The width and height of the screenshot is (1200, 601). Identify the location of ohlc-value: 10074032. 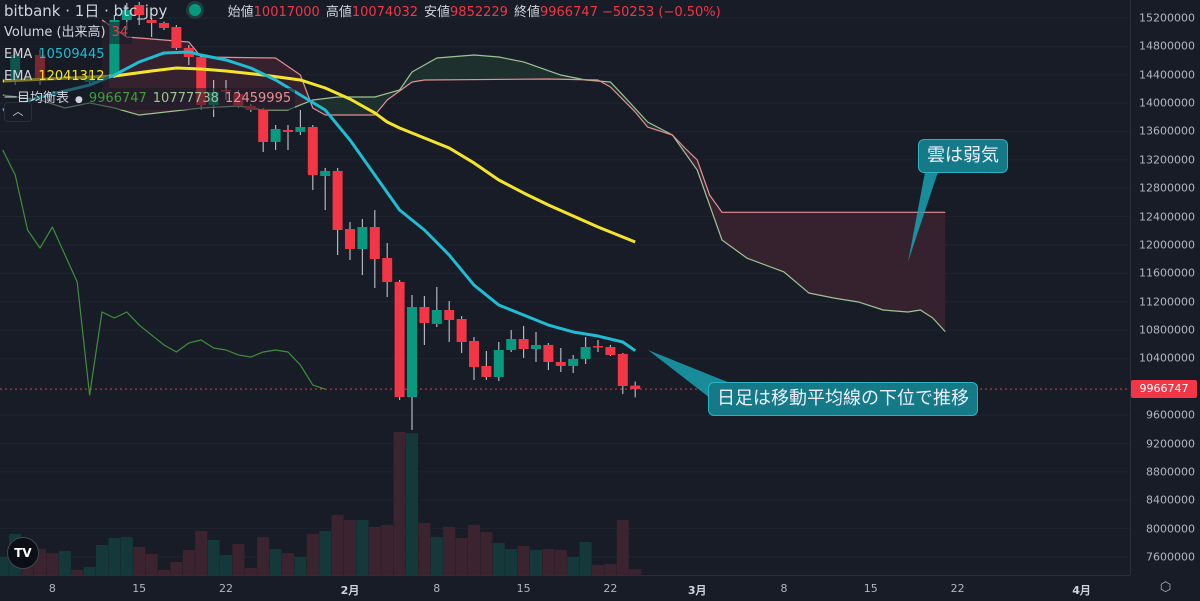
(385, 12).